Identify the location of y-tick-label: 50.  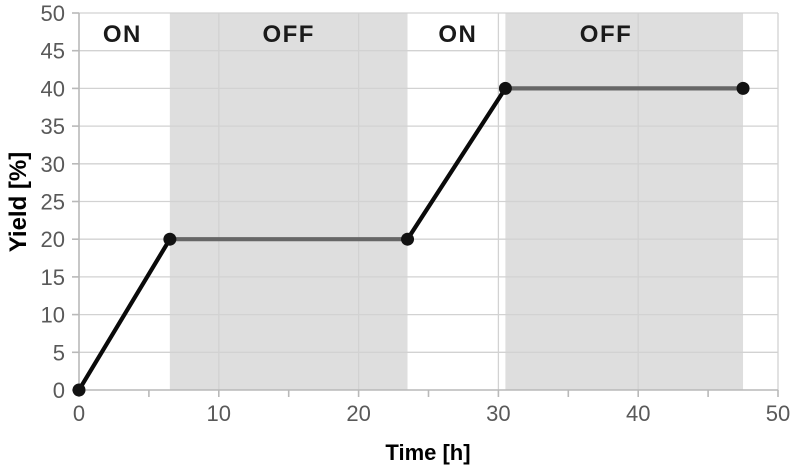
(53, 13).